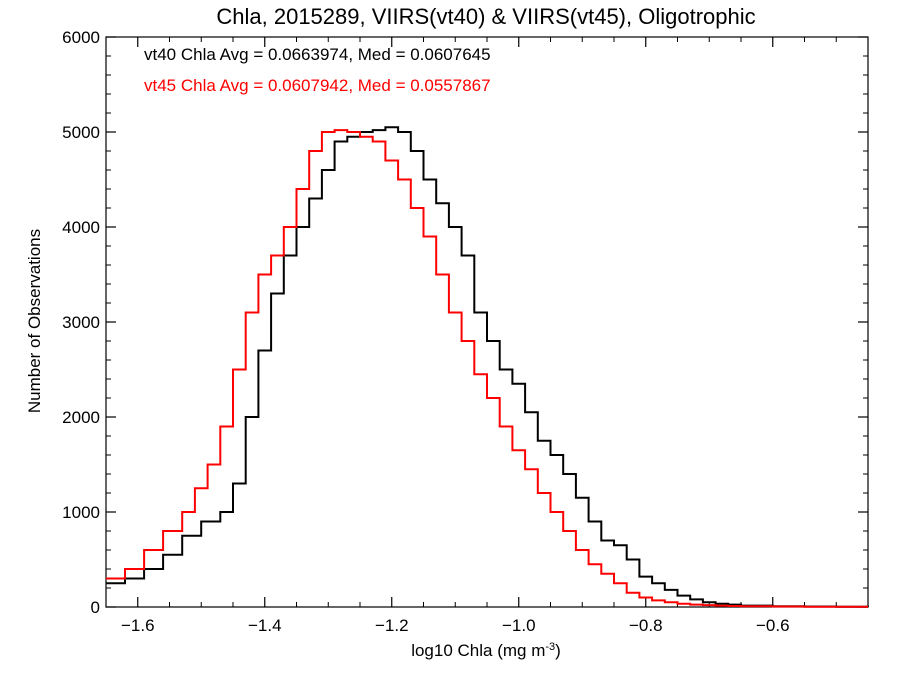  Describe the element at coordinates (392, 625) in the screenshot. I see `x-tick-label: −1.2` at that location.